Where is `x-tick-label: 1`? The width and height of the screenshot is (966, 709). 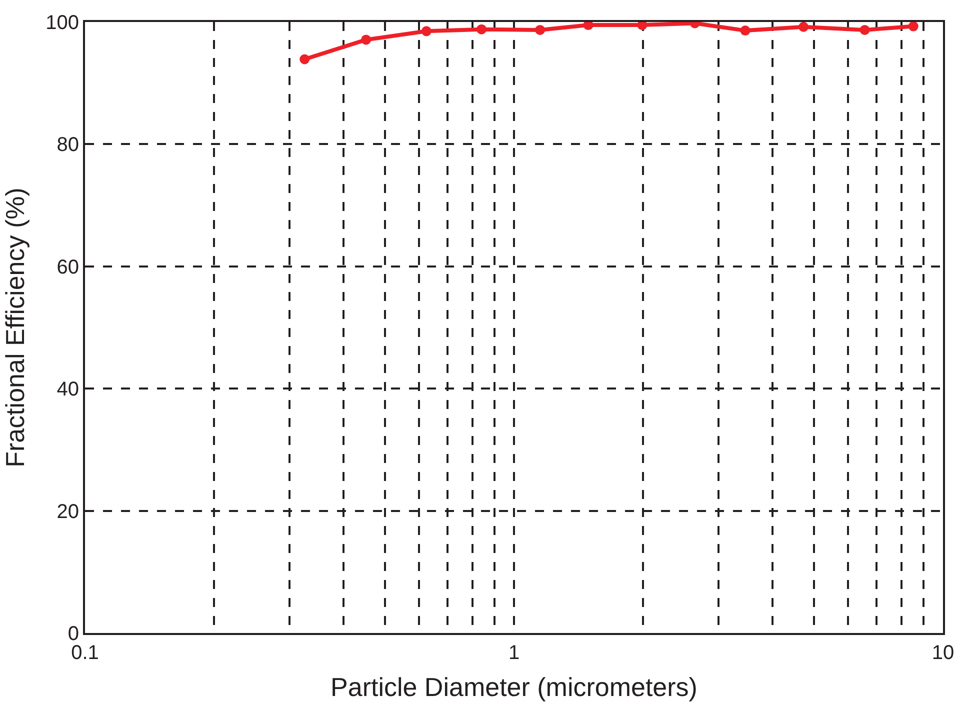 x-tick-label: 1 is located at coordinates (514, 653).